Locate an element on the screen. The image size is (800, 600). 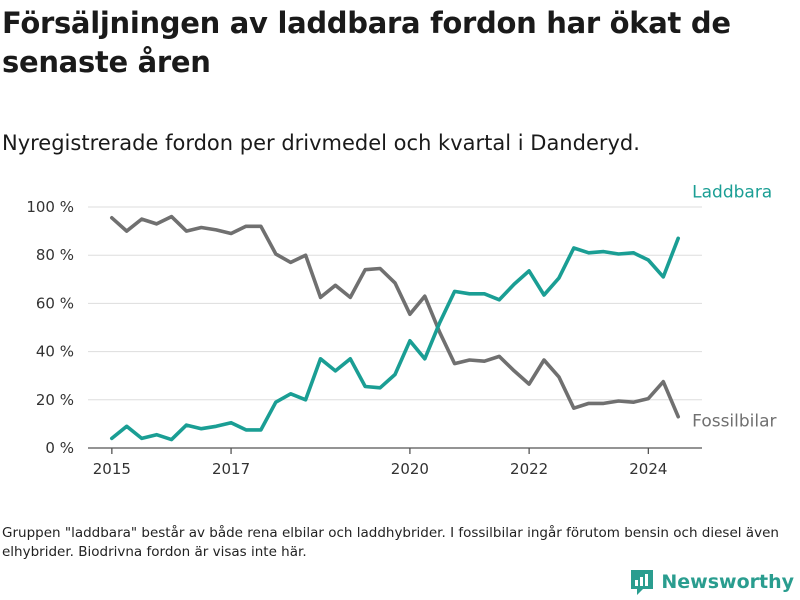
x-tick-label: 2017 is located at coordinates (231, 469).